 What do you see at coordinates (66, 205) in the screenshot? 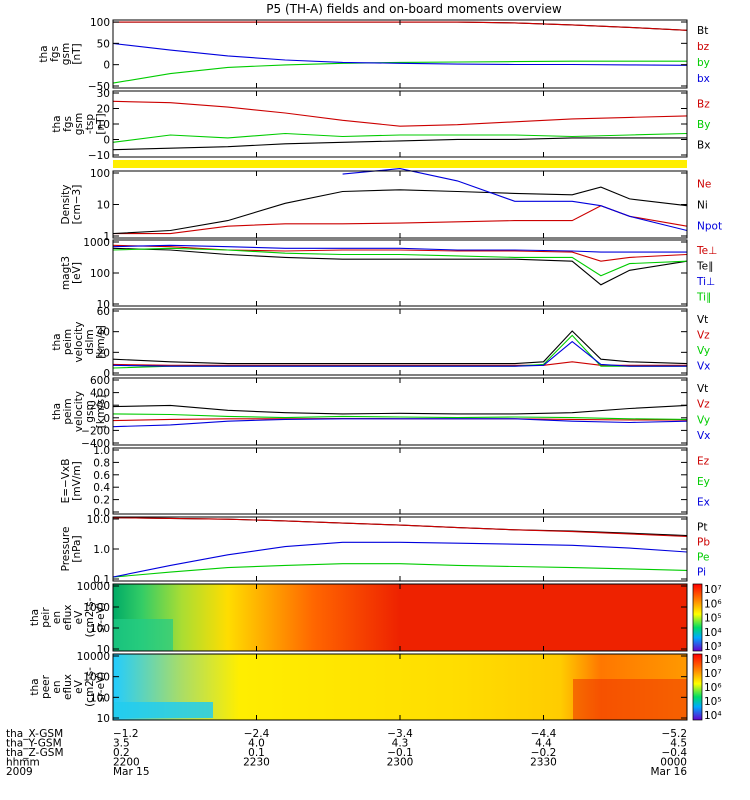
I see `y-axis-label: Density` at bounding box center [66, 205].